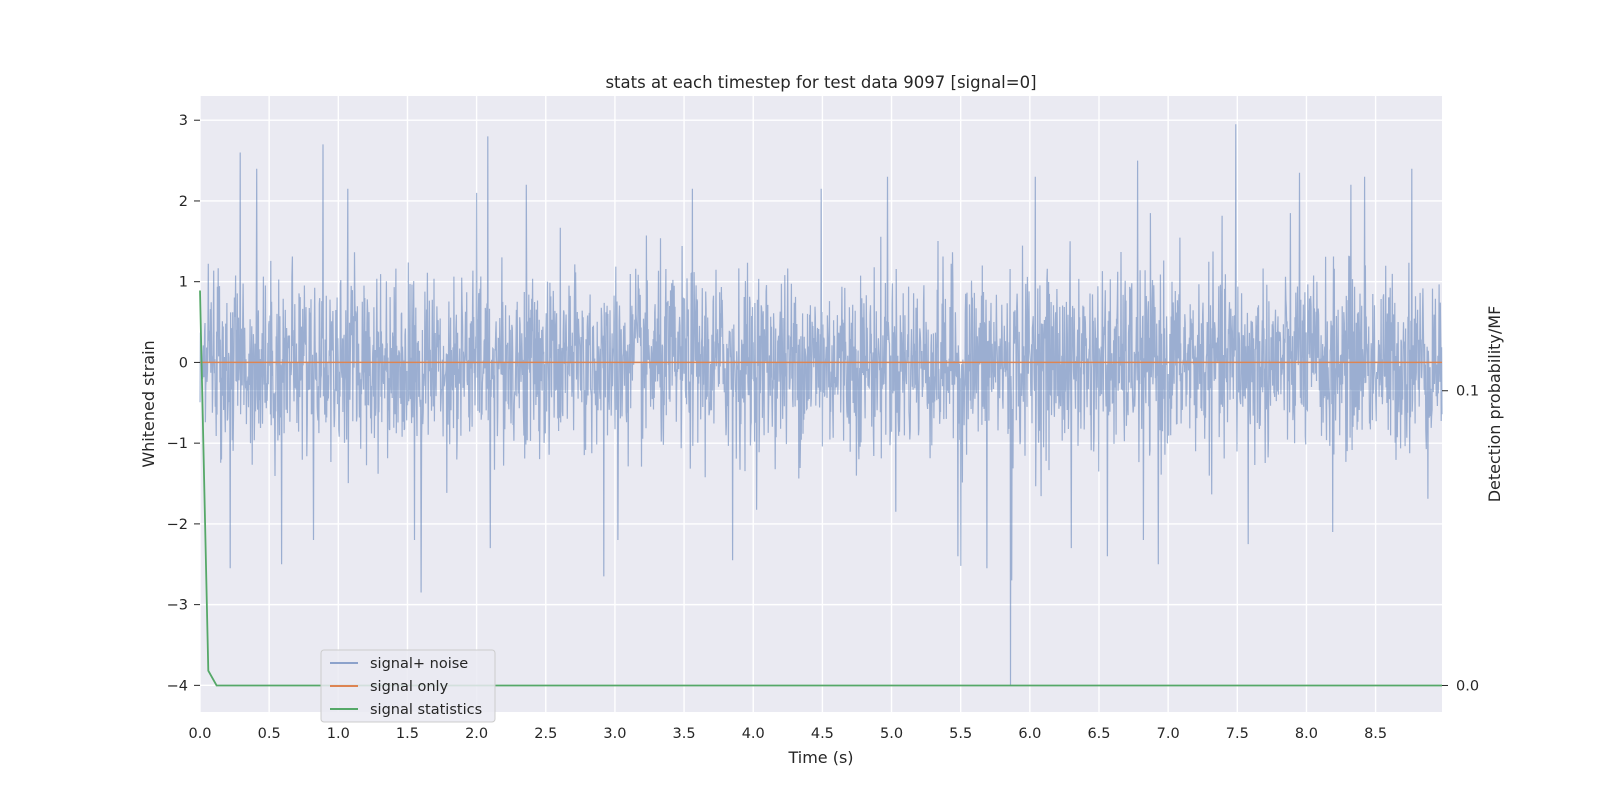 The image size is (1600, 800). I want to click on legend-label-signal-noise: signal+ noise, so click(419, 664).